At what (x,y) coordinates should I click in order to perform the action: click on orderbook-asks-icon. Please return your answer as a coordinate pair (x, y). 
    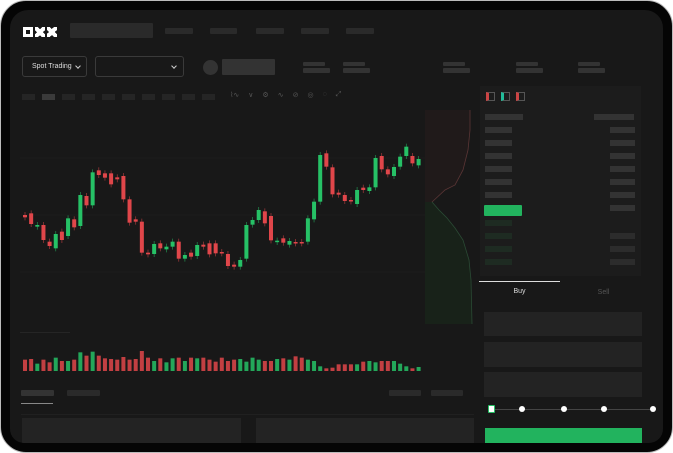
    Looking at the image, I should click on (520, 96).